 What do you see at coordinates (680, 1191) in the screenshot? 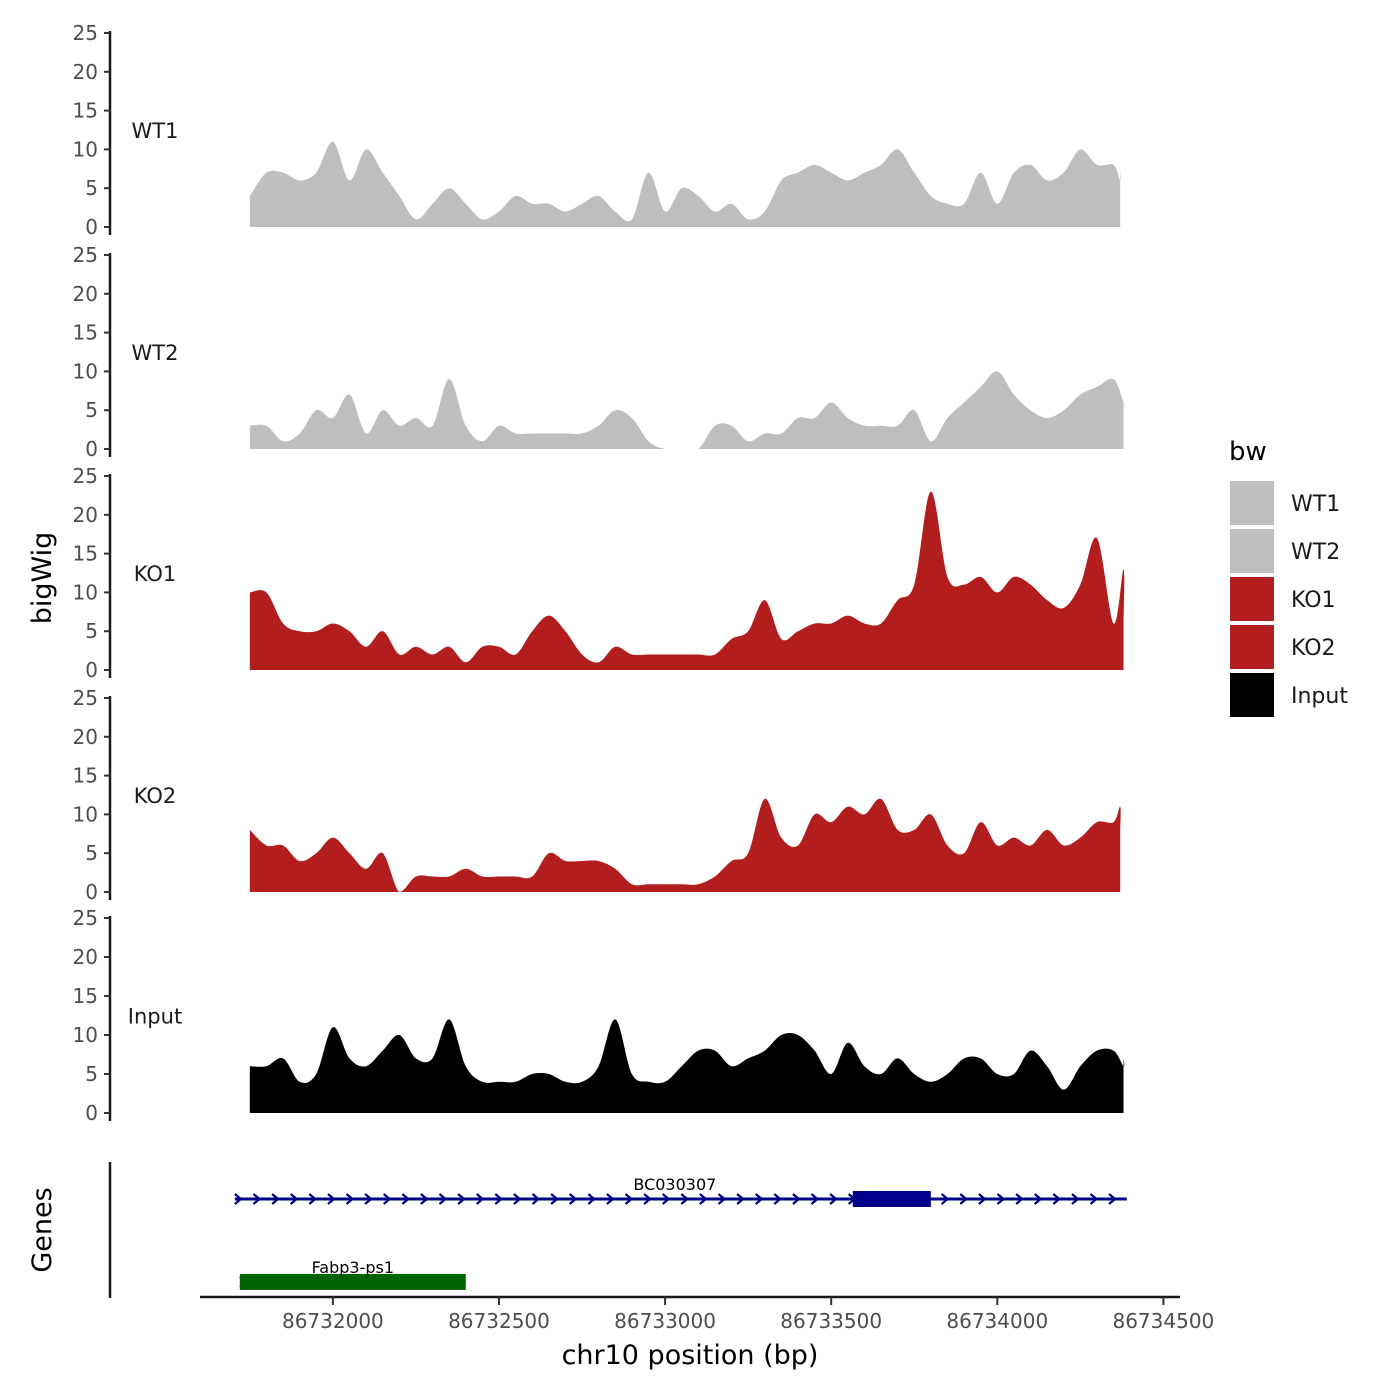
I see `gene-bc030307: BC030307` at bounding box center [680, 1191].